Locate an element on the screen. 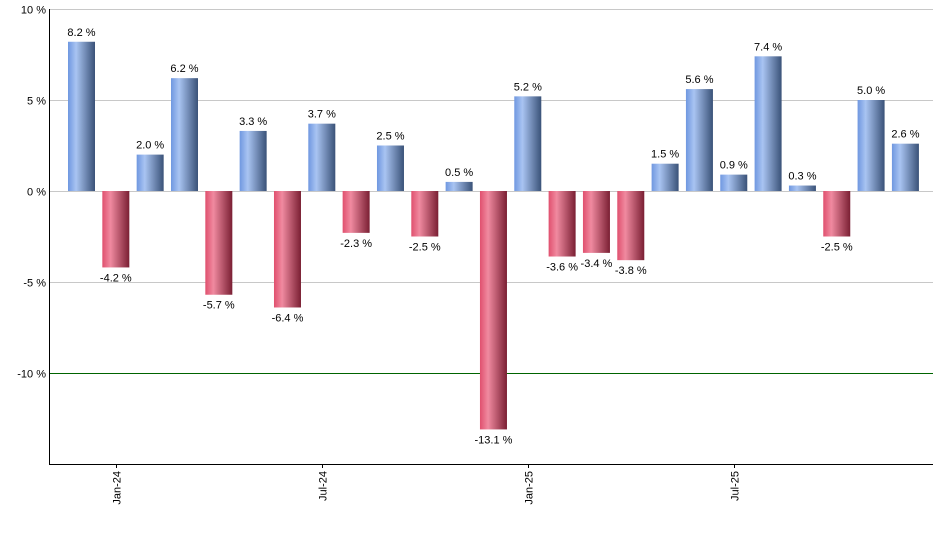 This screenshot has height=555, width=940. y-tick-label: 0 % is located at coordinates (36, 193).